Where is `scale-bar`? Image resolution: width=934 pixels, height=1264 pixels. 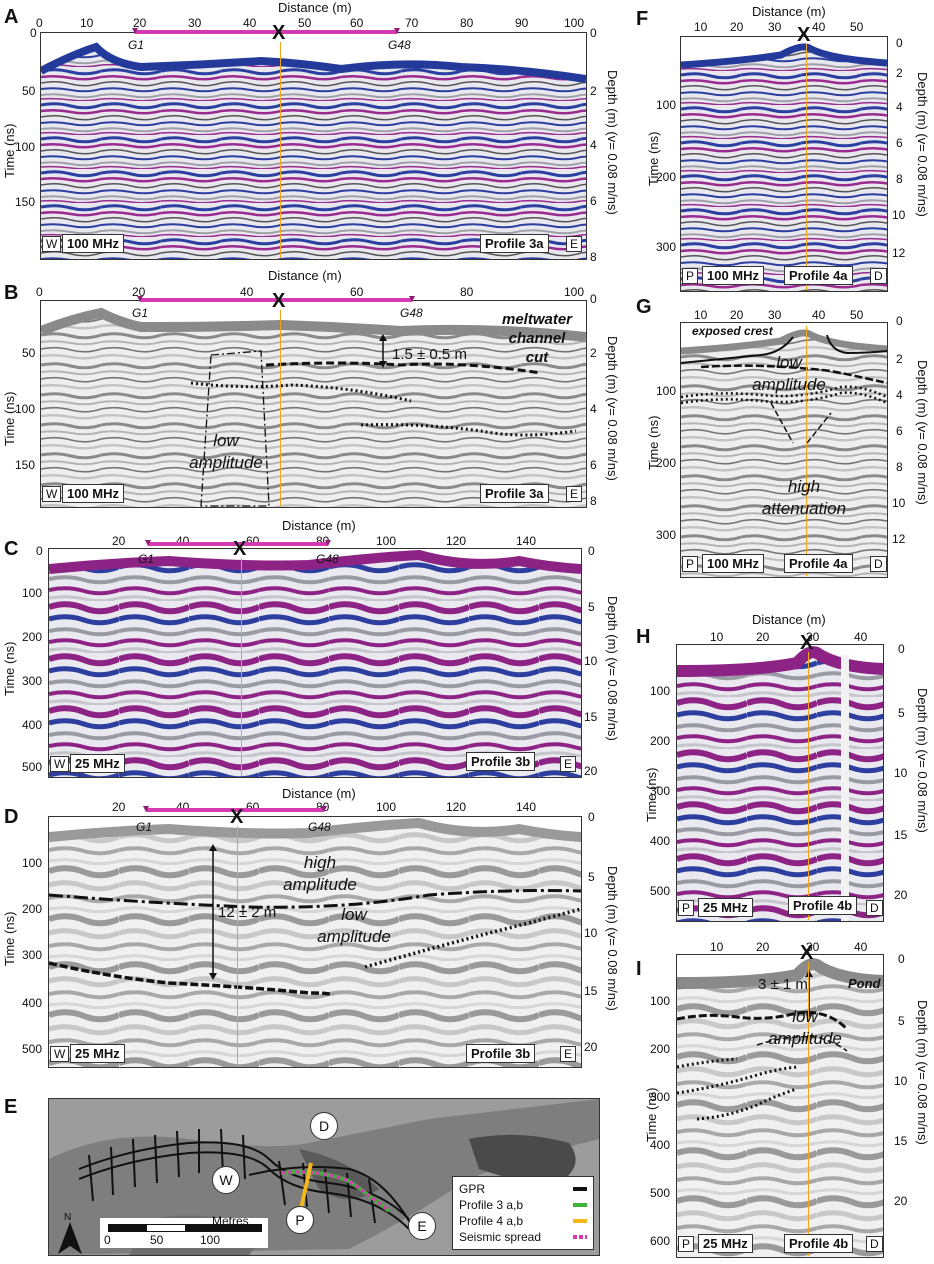
scale-bar is located at coordinates (185, 1228).